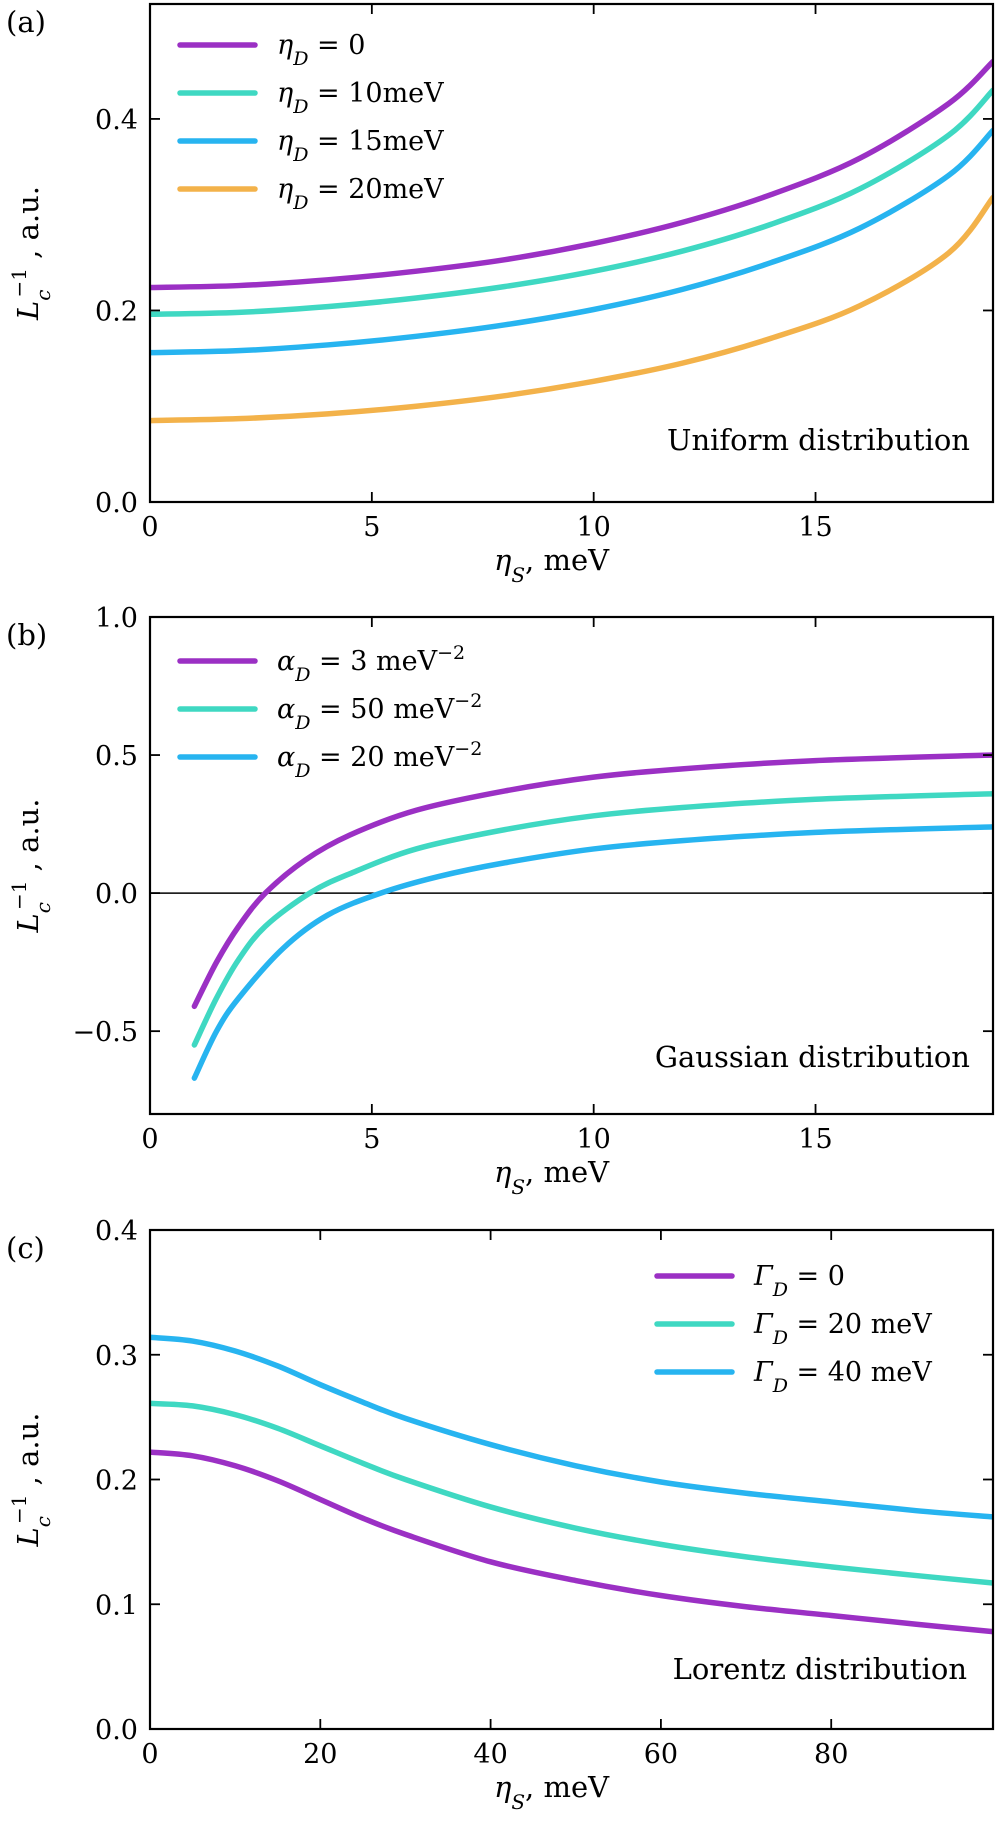  What do you see at coordinates (321, 50) in the screenshot?
I see `legend-label: ηD = 0` at bounding box center [321, 50].